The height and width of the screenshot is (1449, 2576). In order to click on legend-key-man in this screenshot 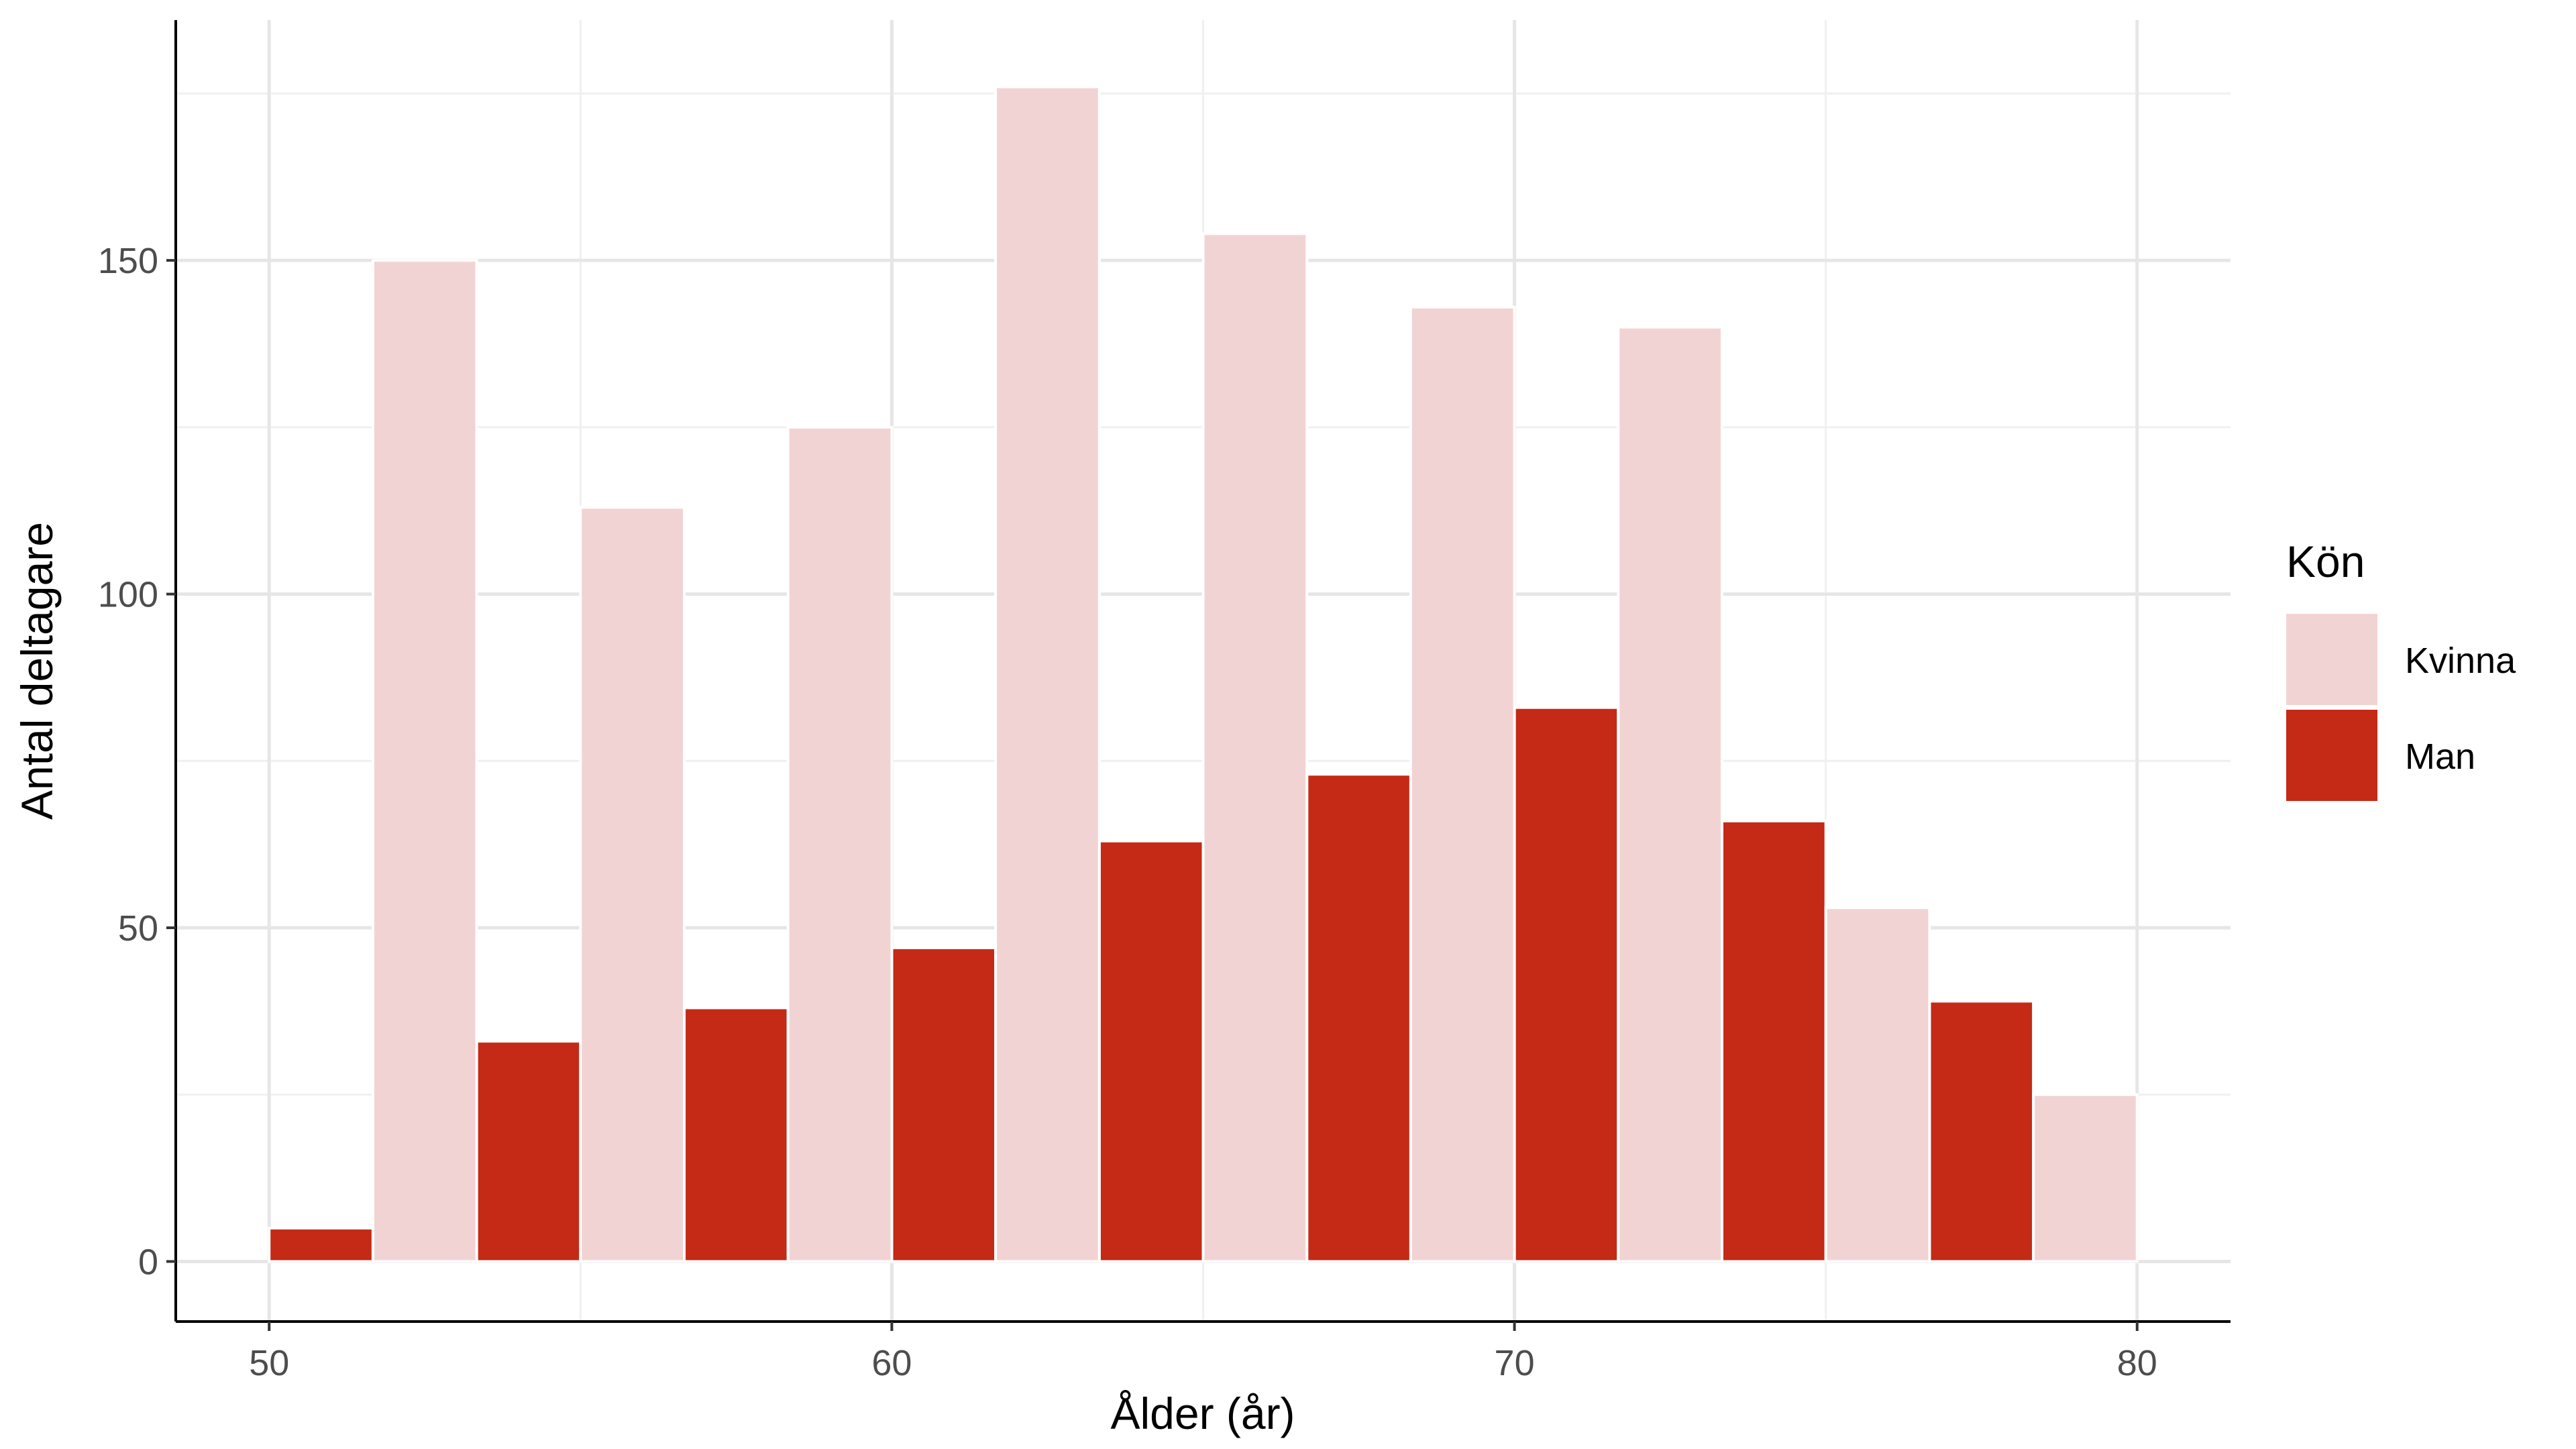, I will do `click(2331, 755)`.